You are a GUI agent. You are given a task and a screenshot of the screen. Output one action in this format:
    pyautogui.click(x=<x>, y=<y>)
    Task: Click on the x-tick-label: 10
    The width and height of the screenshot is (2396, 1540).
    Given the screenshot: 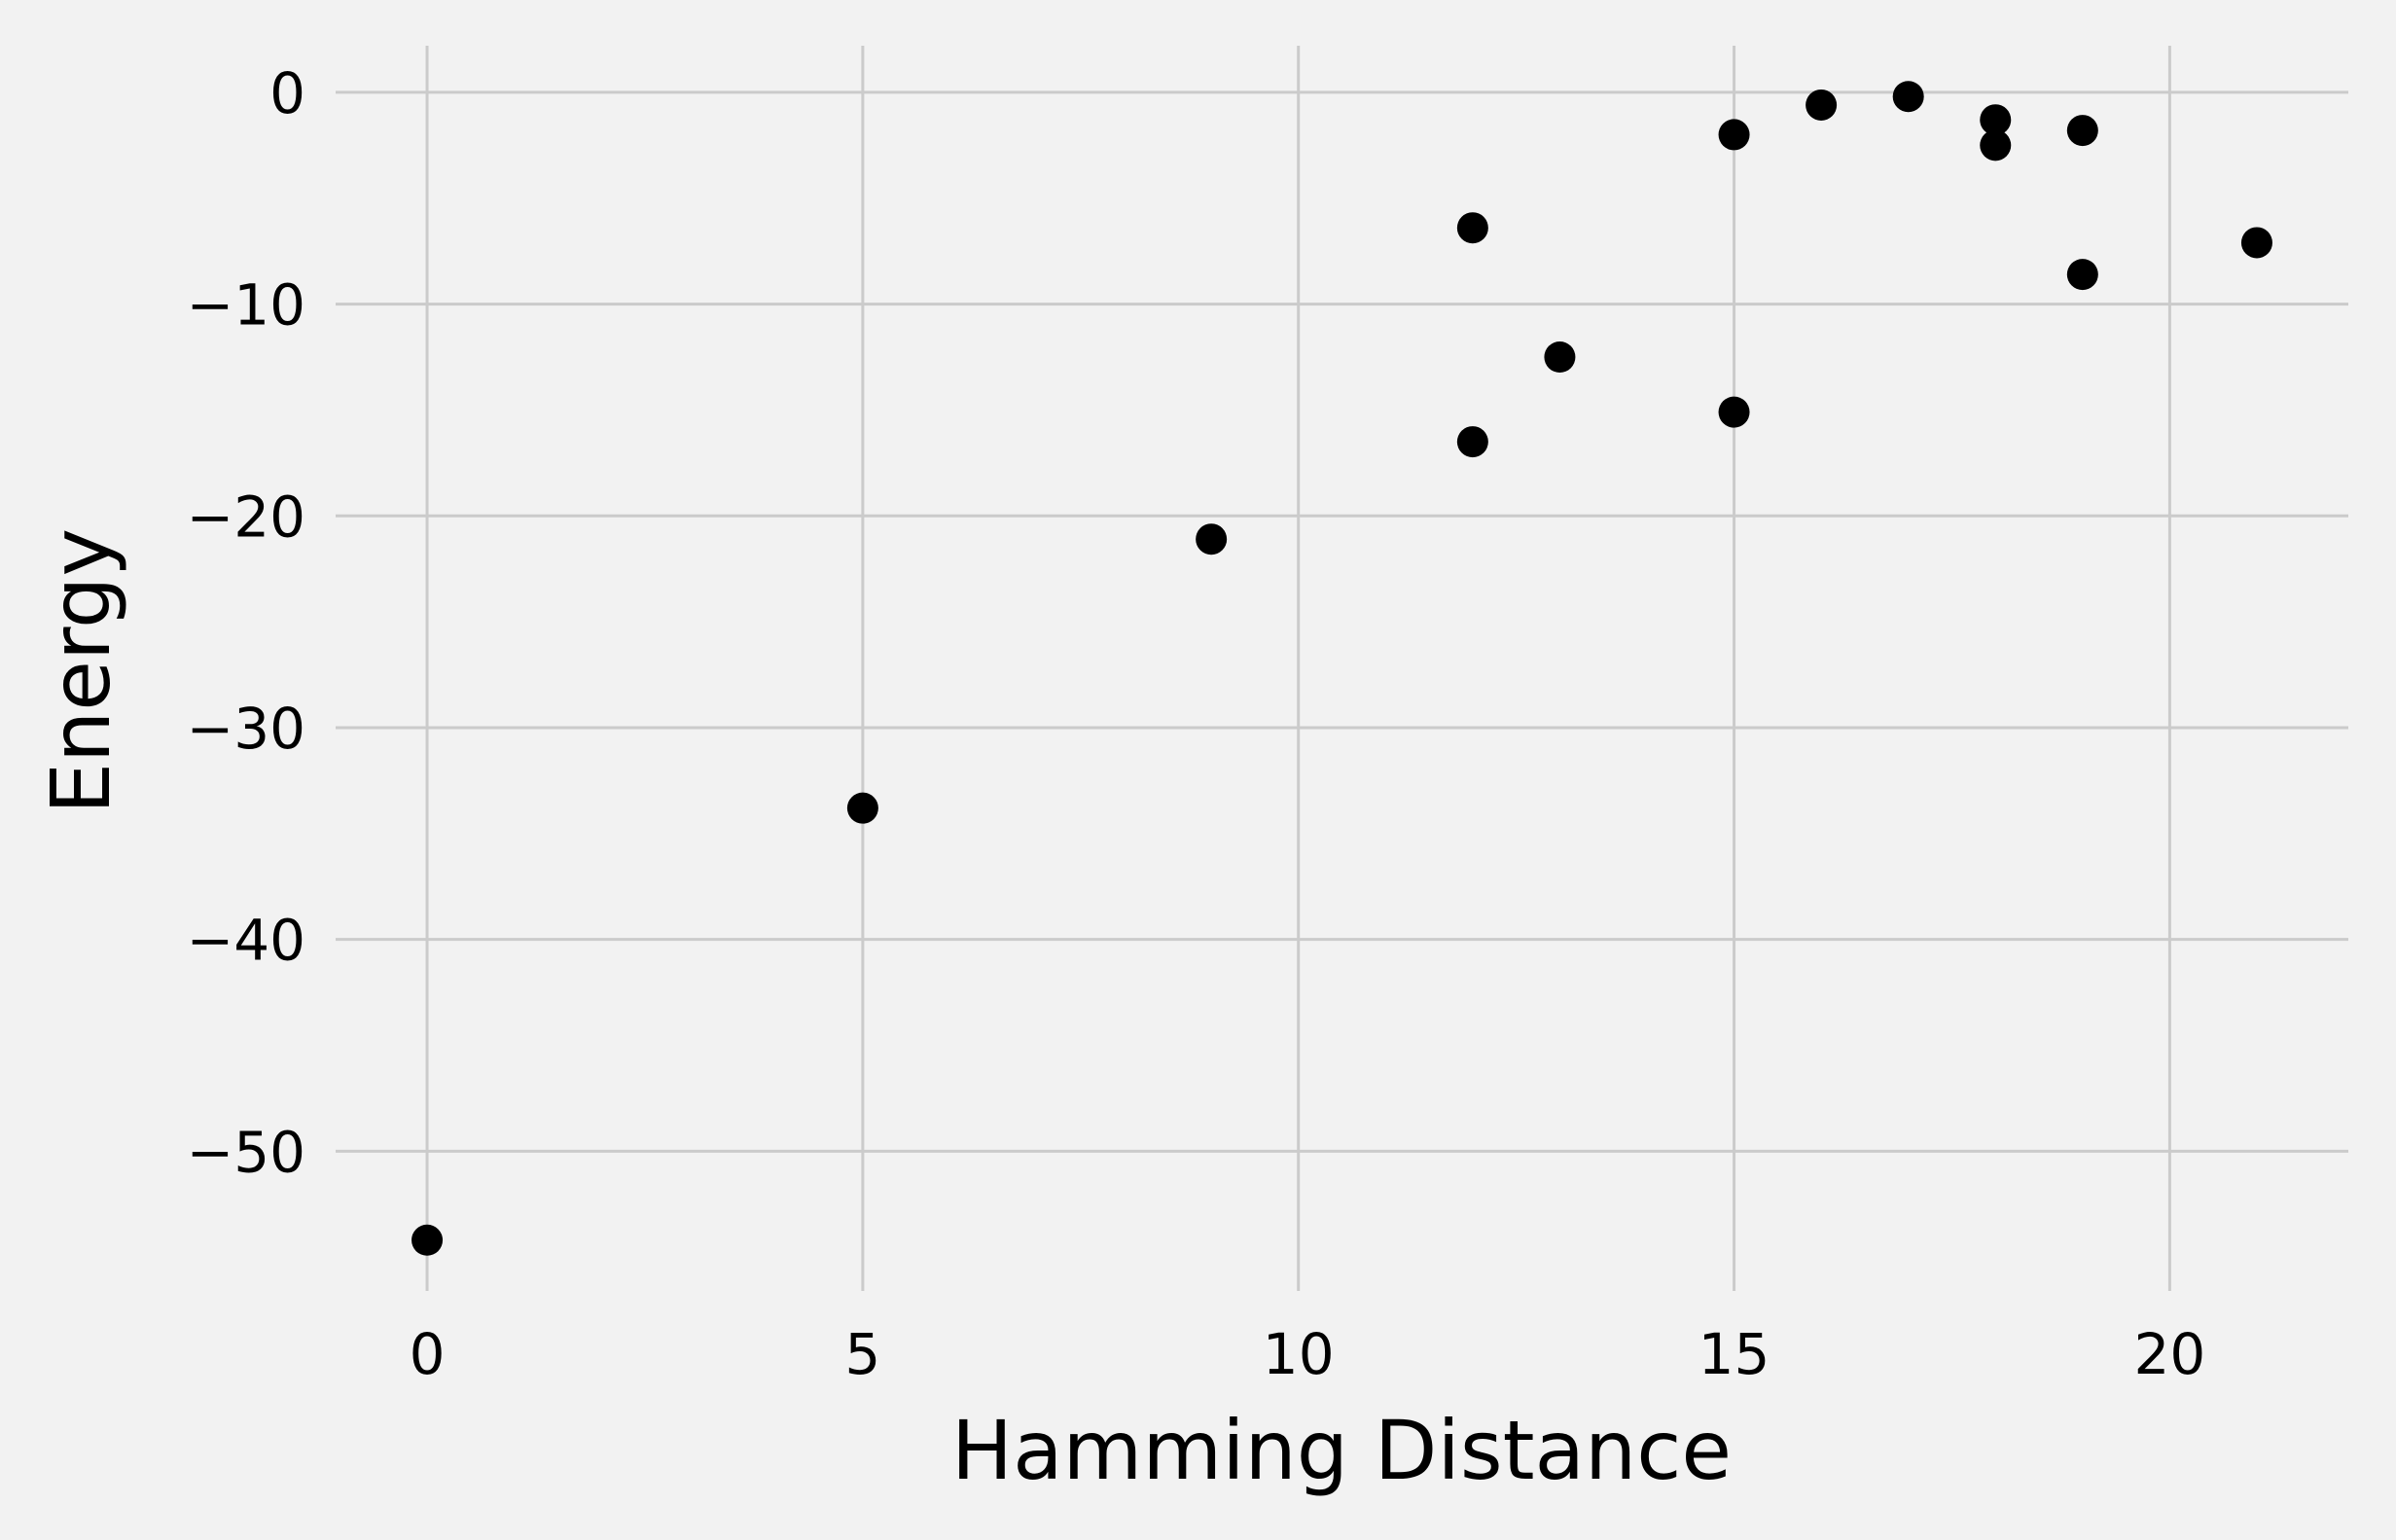 What is the action you would take?
    pyautogui.click(x=1299, y=1354)
    